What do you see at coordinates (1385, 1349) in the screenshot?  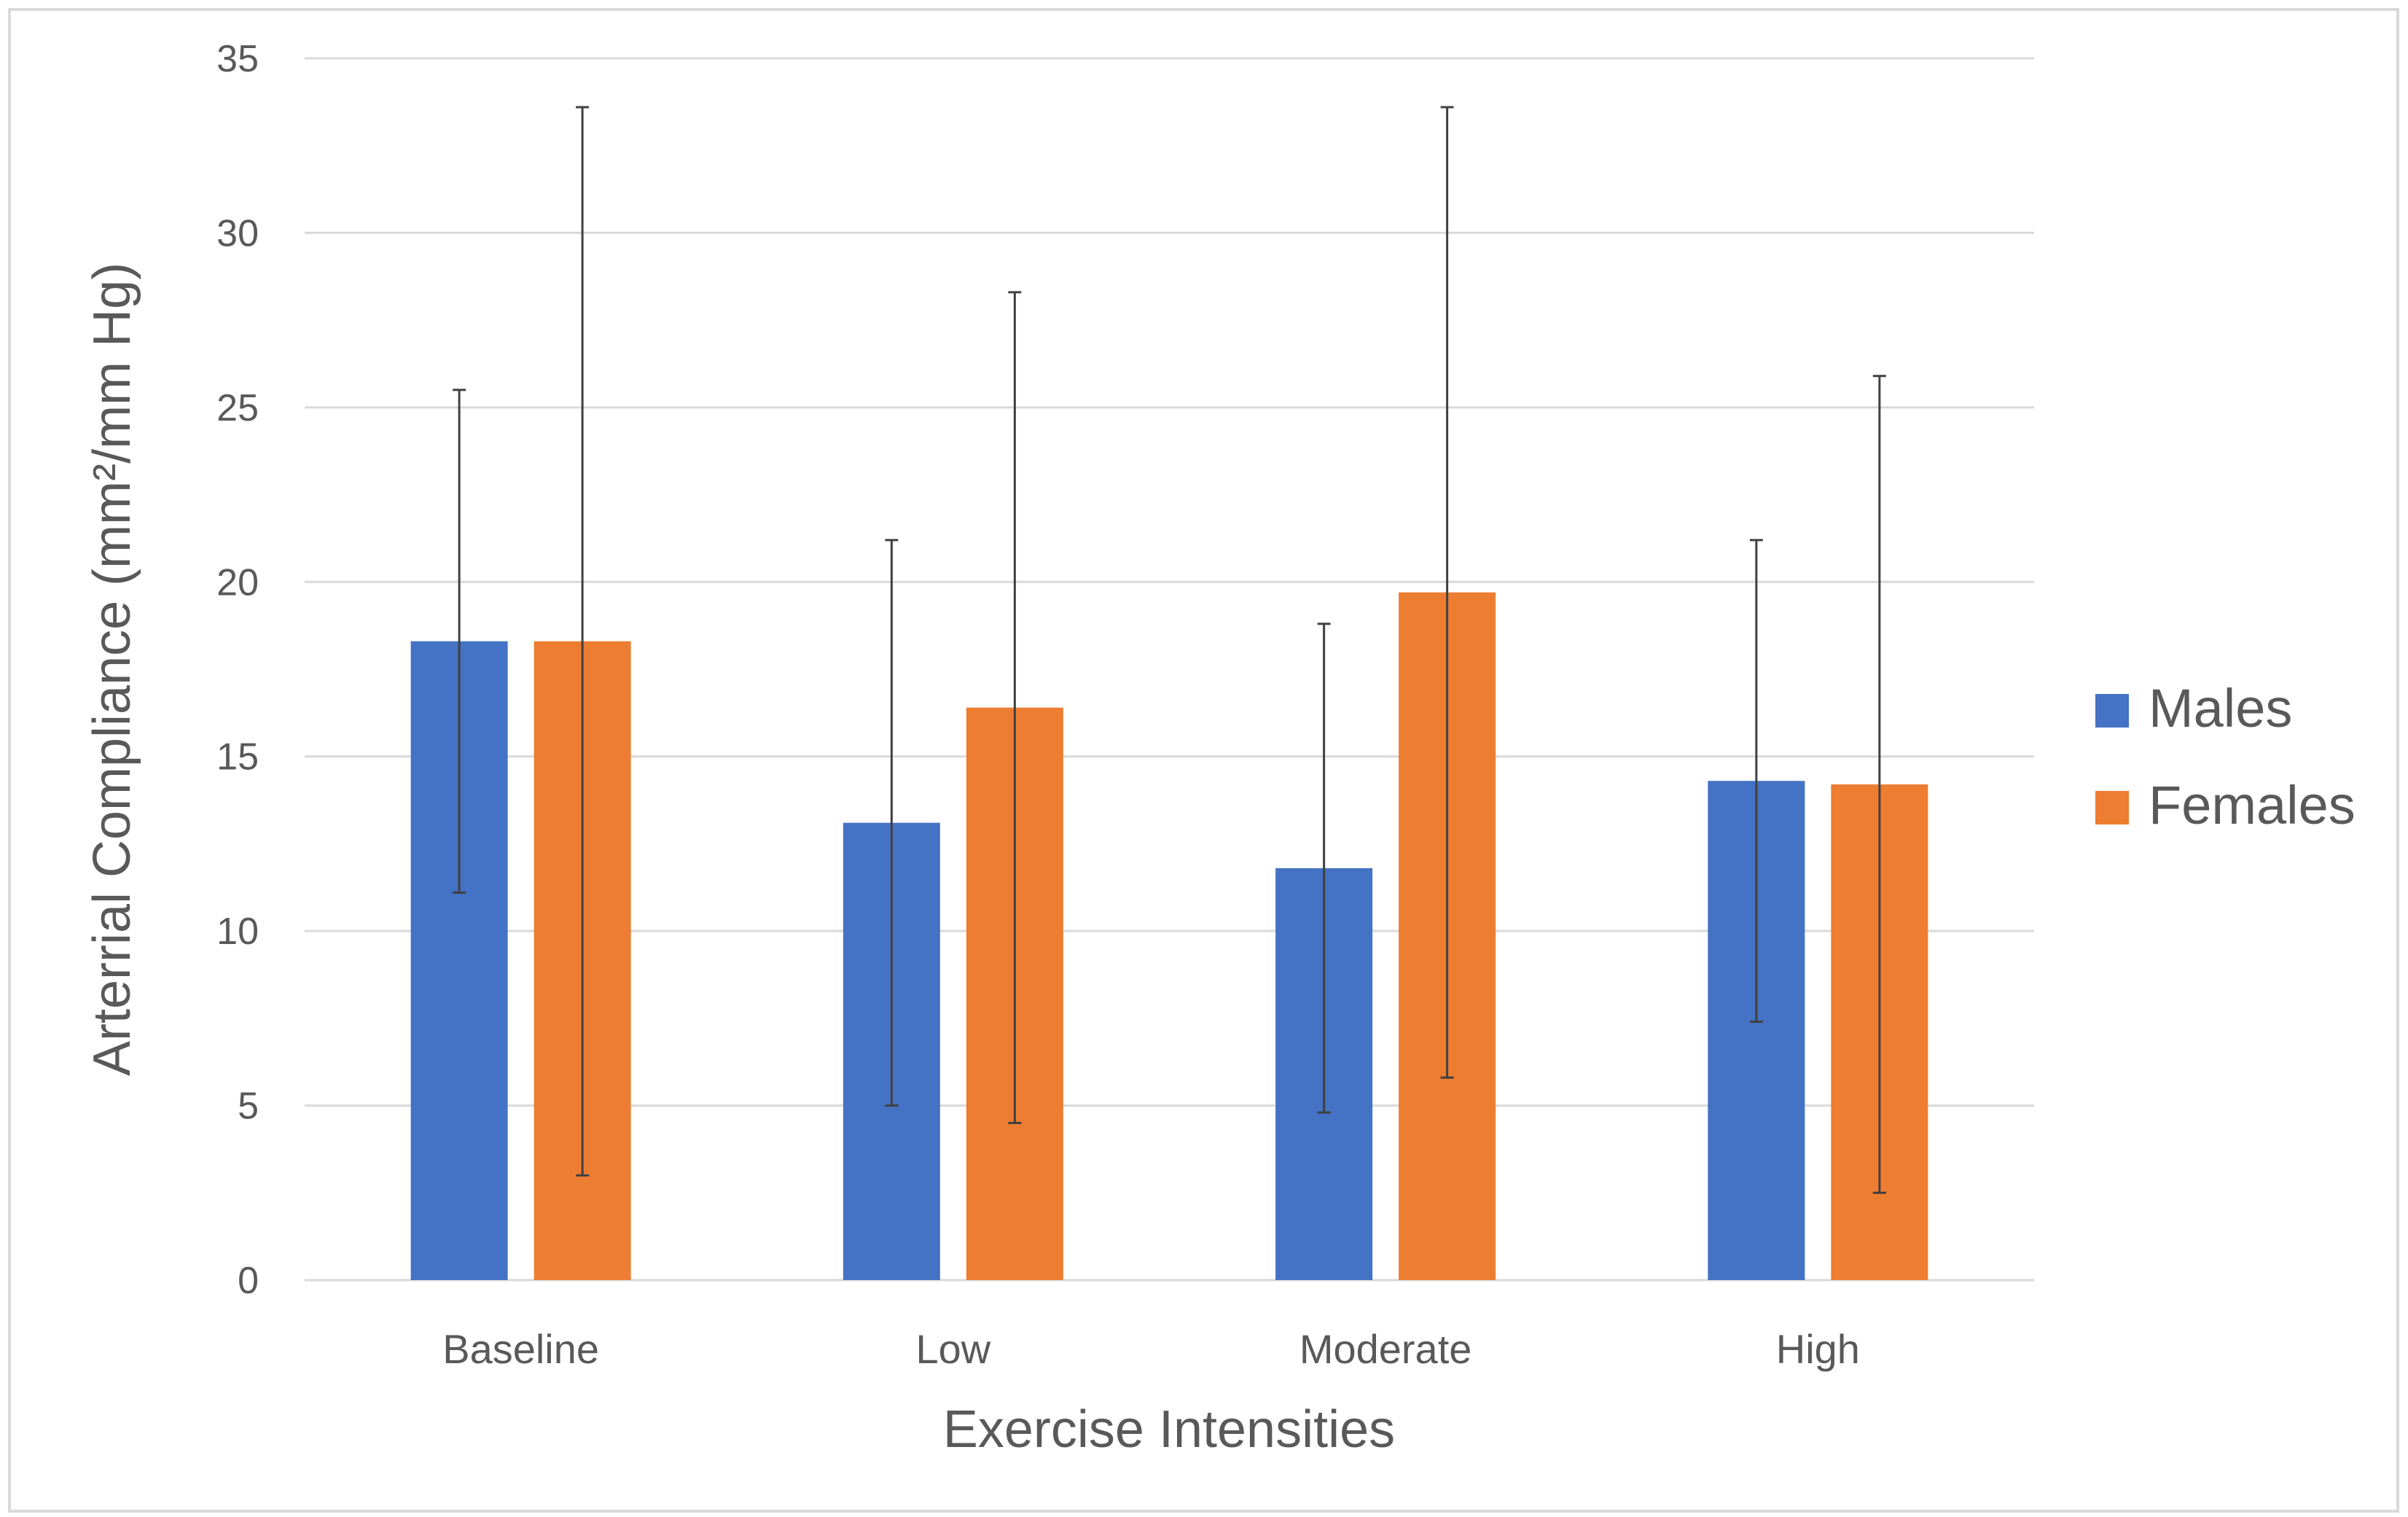 I see `category-label: Moderate` at bounding box center [1385, 1349].